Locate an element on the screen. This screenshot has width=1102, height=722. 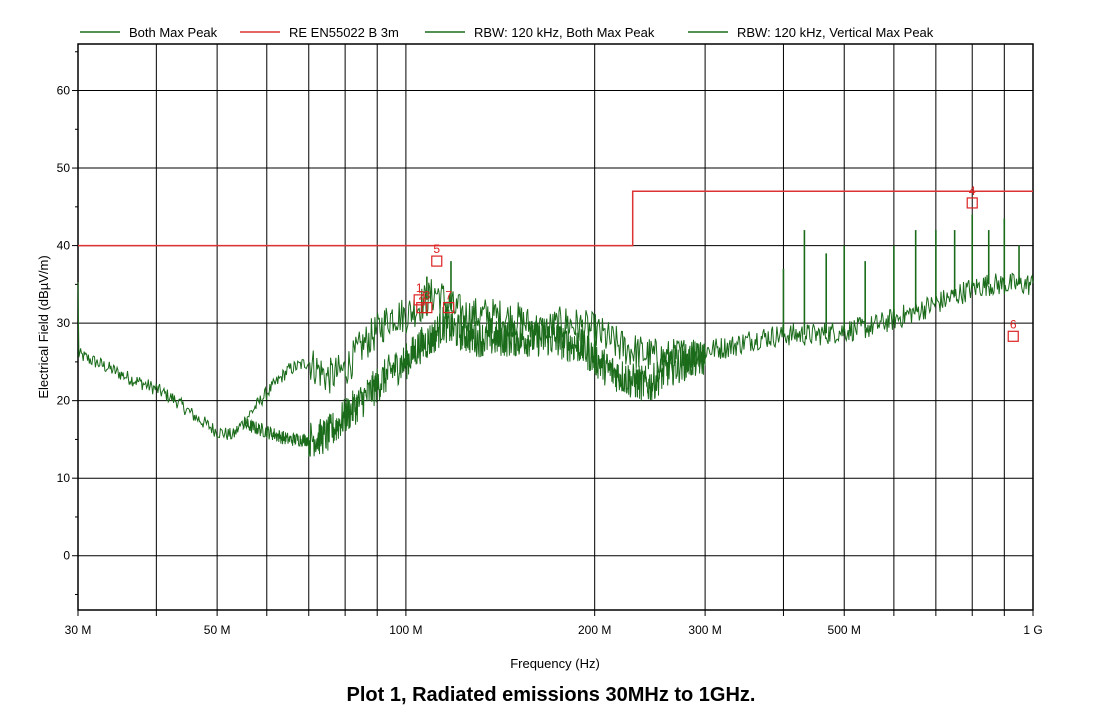
chart-markers: 123 4 5 6 7 is located at coordinates (716, 263).